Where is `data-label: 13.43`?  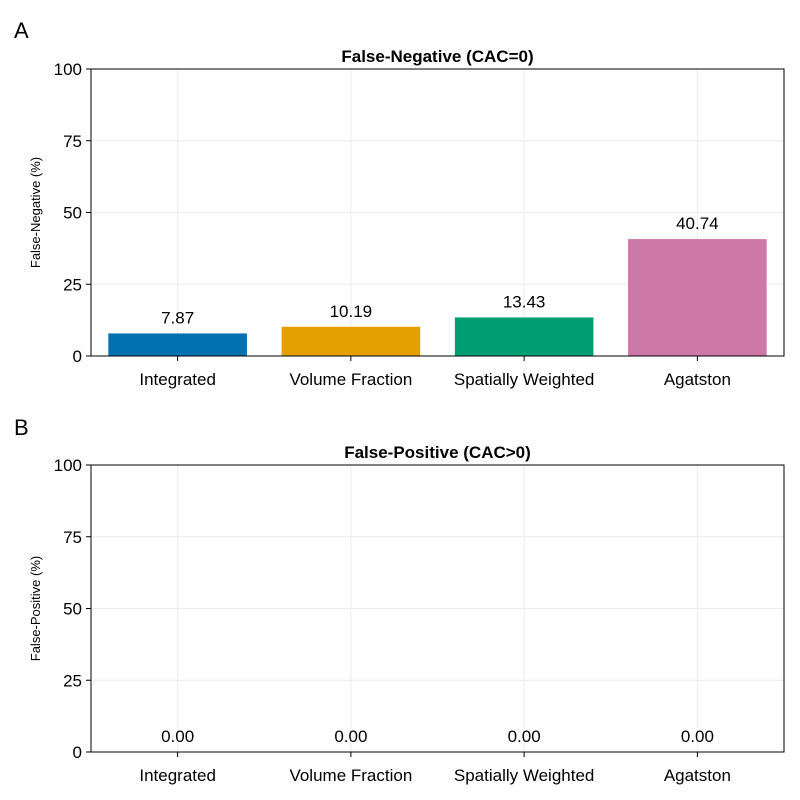 data-label: 13.43 is located at coordinates (524, 301).